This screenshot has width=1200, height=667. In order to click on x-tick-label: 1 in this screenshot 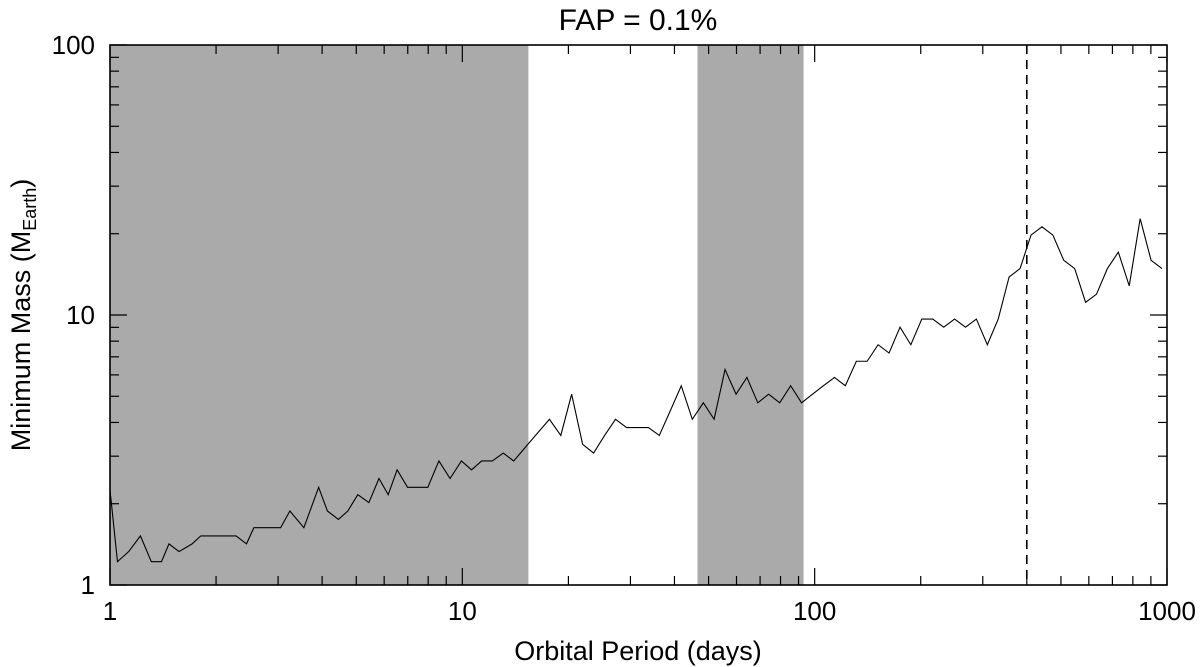, I will do `click(110, 611)`.